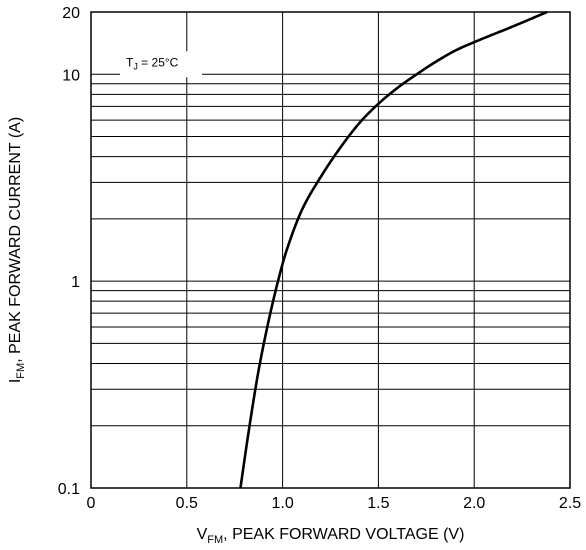 The width and height of the screenshot is (586, 550). I want to click on y-tick-label: 20, so click(71, 13).